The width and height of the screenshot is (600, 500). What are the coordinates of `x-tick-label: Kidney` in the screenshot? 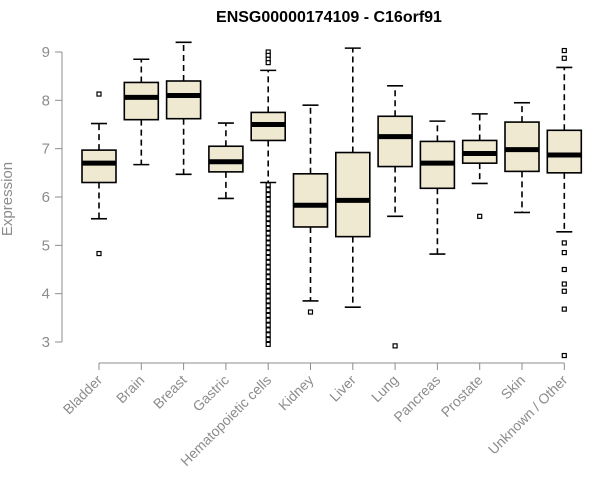 It's located at (296, 393).